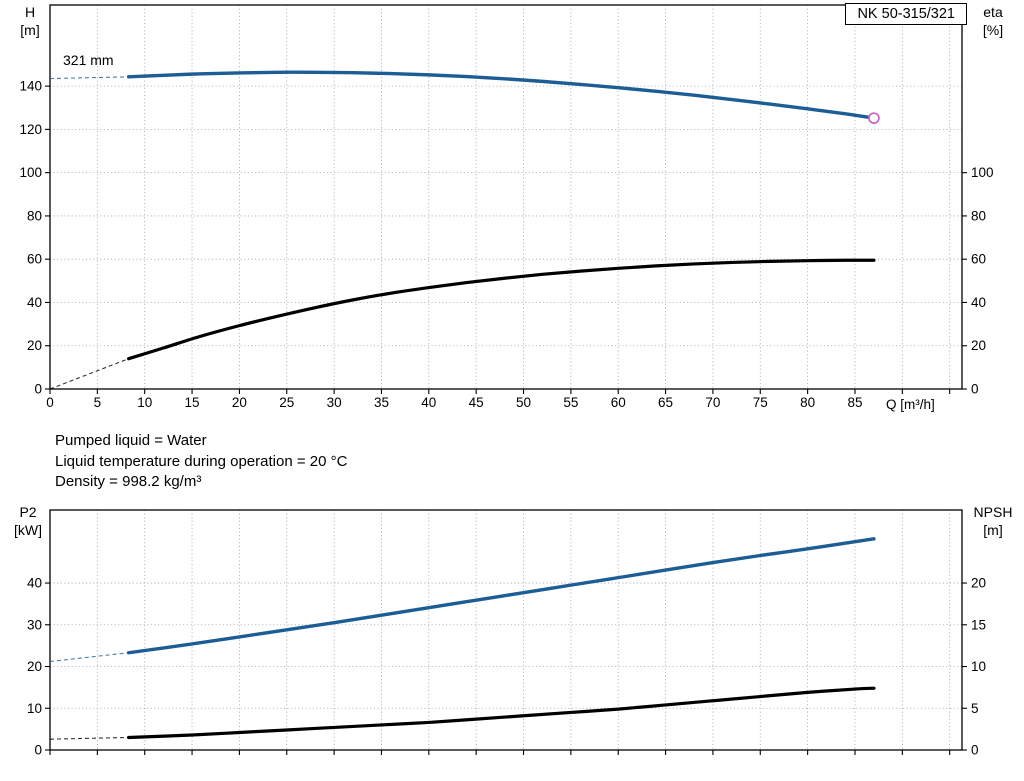 This screenshot has height=781, width=1024. I want to click on flow-axis-label: Q [m³/h], so click(910, 404).